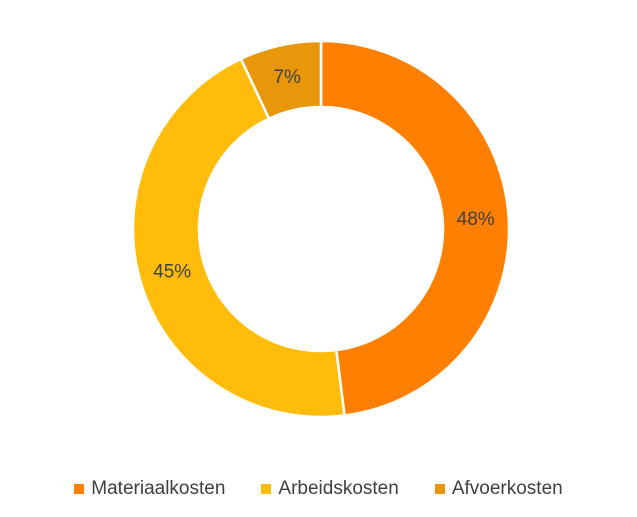  I want to click on donut-slice-afvoerkosten, so click(281, 80).